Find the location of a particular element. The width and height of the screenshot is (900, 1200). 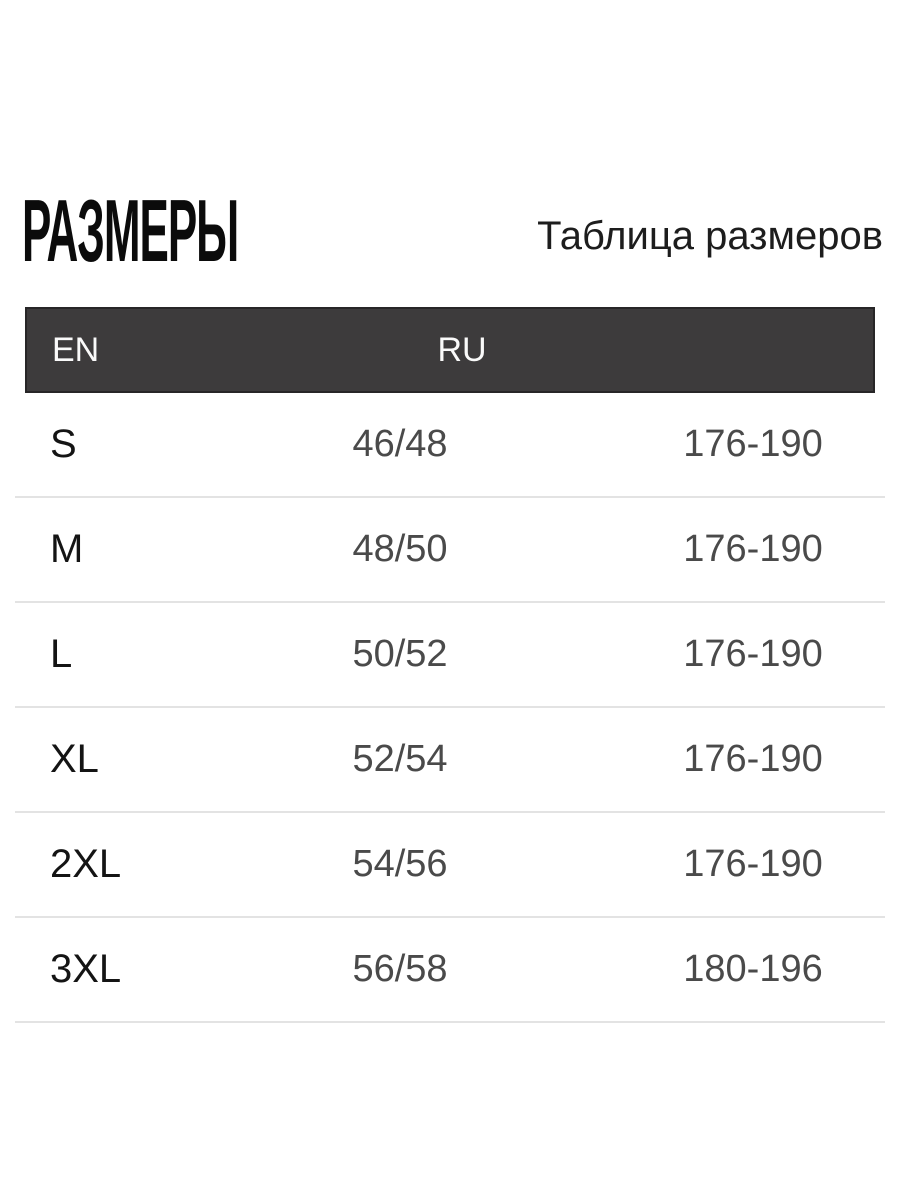

size-en-label: XL is located at coordinates (74, 759).